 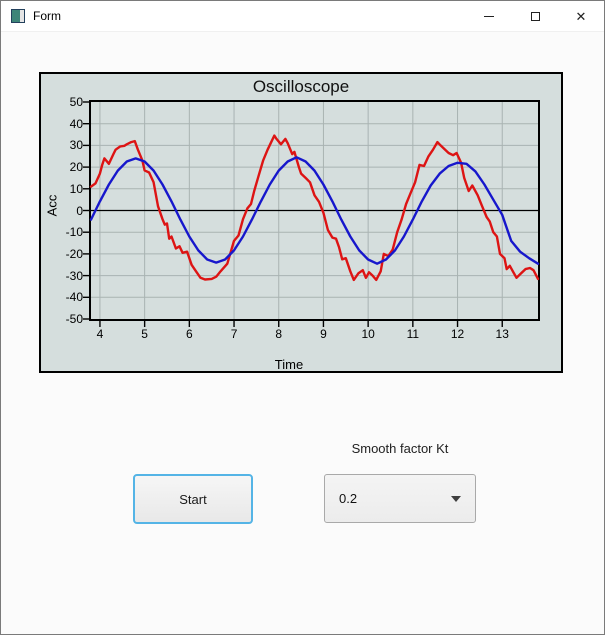 What do you see at coordinates (74, 275) in the screenshot?
I see `y-tick-label: -30` at bounding box center [74, 275].